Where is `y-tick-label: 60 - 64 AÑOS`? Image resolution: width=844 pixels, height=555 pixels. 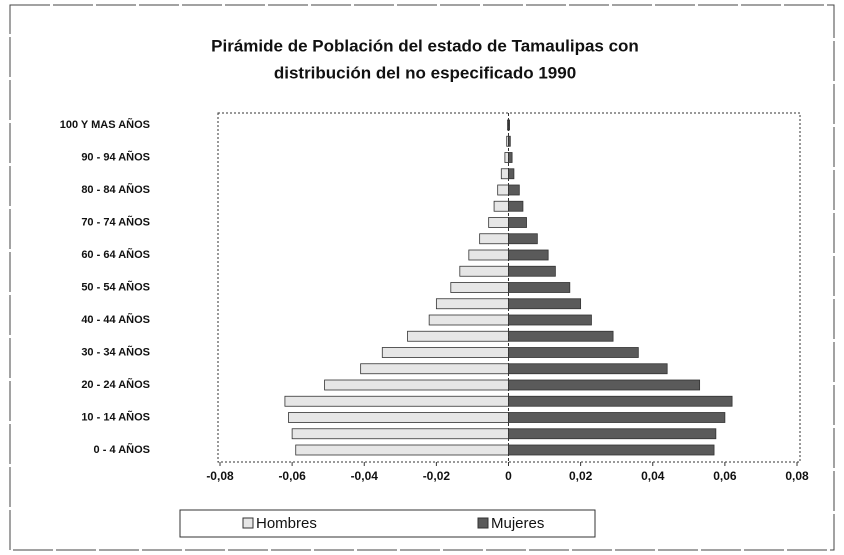
y-tick-label: 60 - 64 AÑOS is located at coordinates (115, 254).